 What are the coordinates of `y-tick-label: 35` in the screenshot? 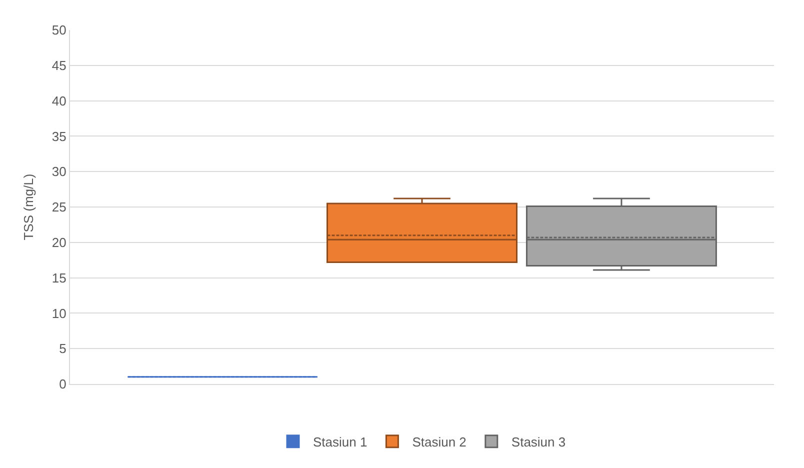 It's located at (59, 136).